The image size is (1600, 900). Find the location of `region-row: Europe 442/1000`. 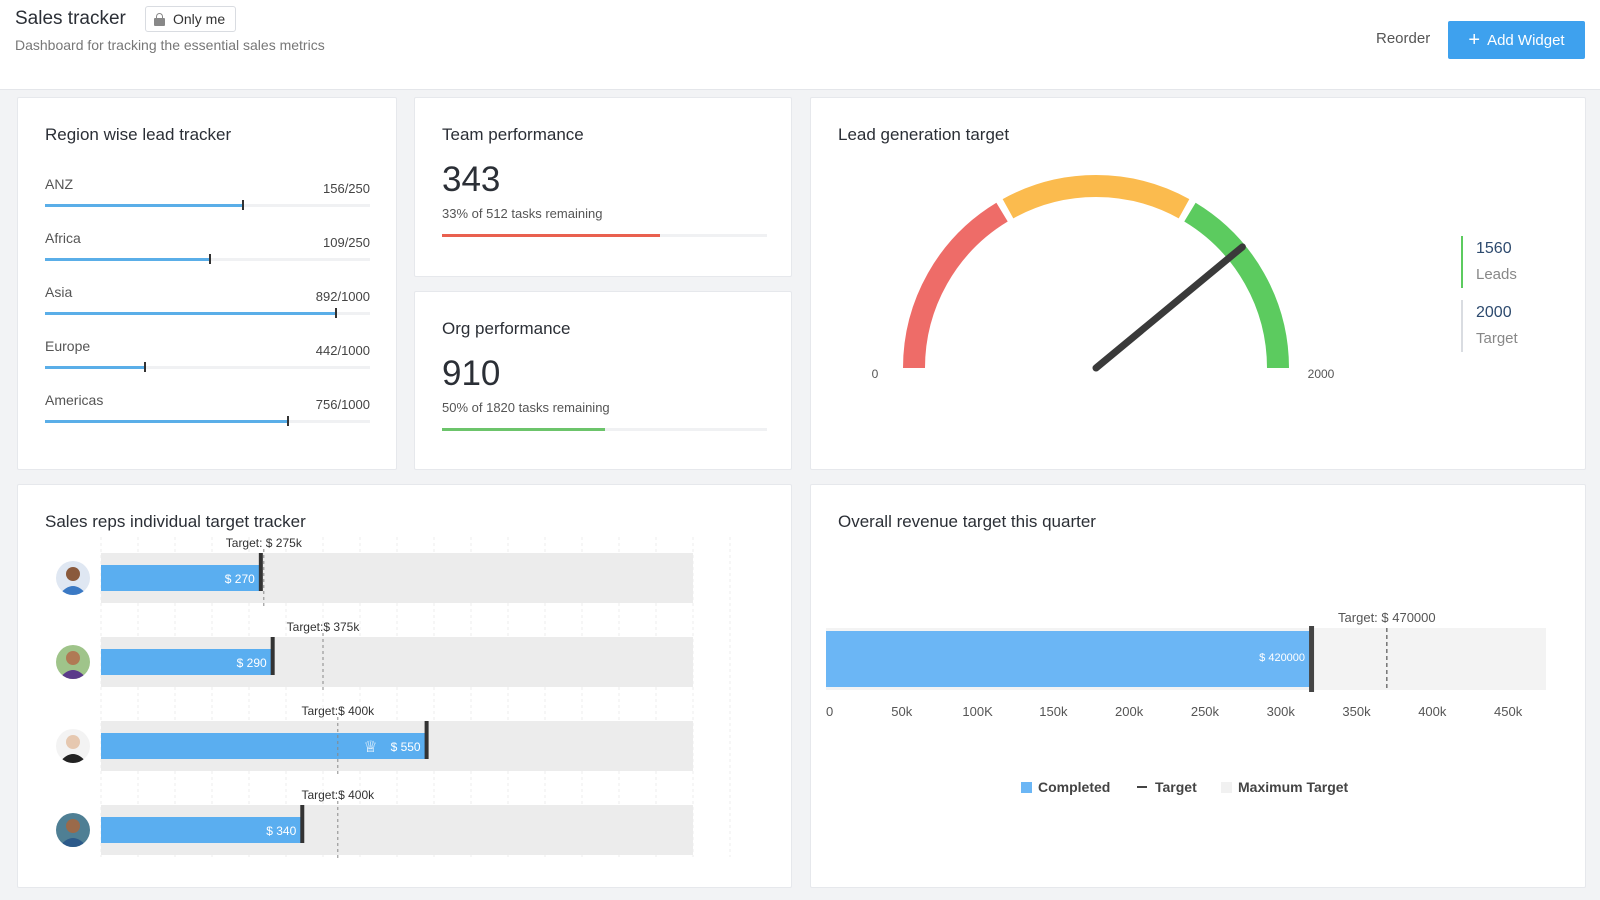

region-row: Europe 442/1000 is located at coordinates (207, 358).